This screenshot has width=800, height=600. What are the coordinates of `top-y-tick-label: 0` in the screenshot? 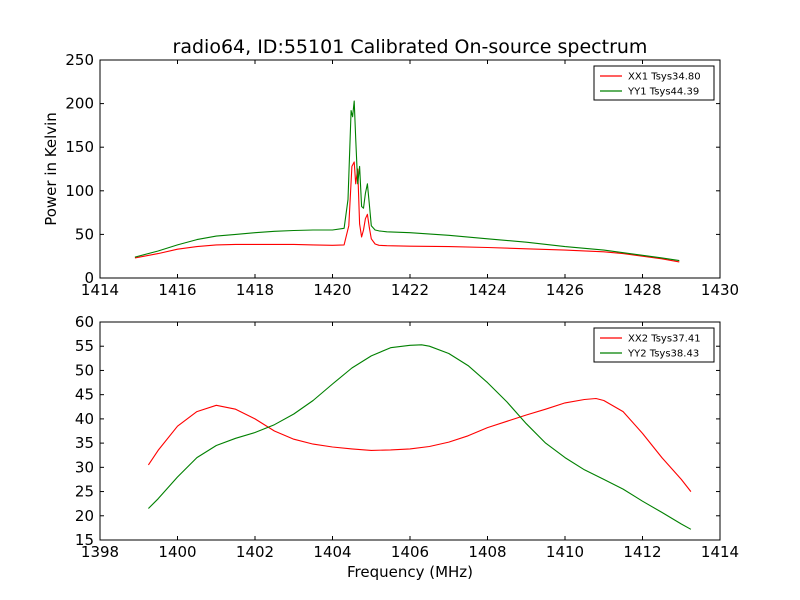 It's located at (89, 278).